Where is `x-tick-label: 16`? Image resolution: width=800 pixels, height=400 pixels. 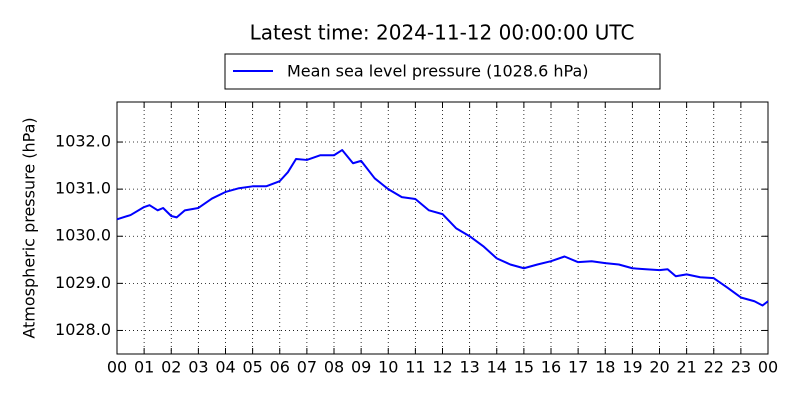 x-tick-label: 16 is located at coordinates (551, 367).